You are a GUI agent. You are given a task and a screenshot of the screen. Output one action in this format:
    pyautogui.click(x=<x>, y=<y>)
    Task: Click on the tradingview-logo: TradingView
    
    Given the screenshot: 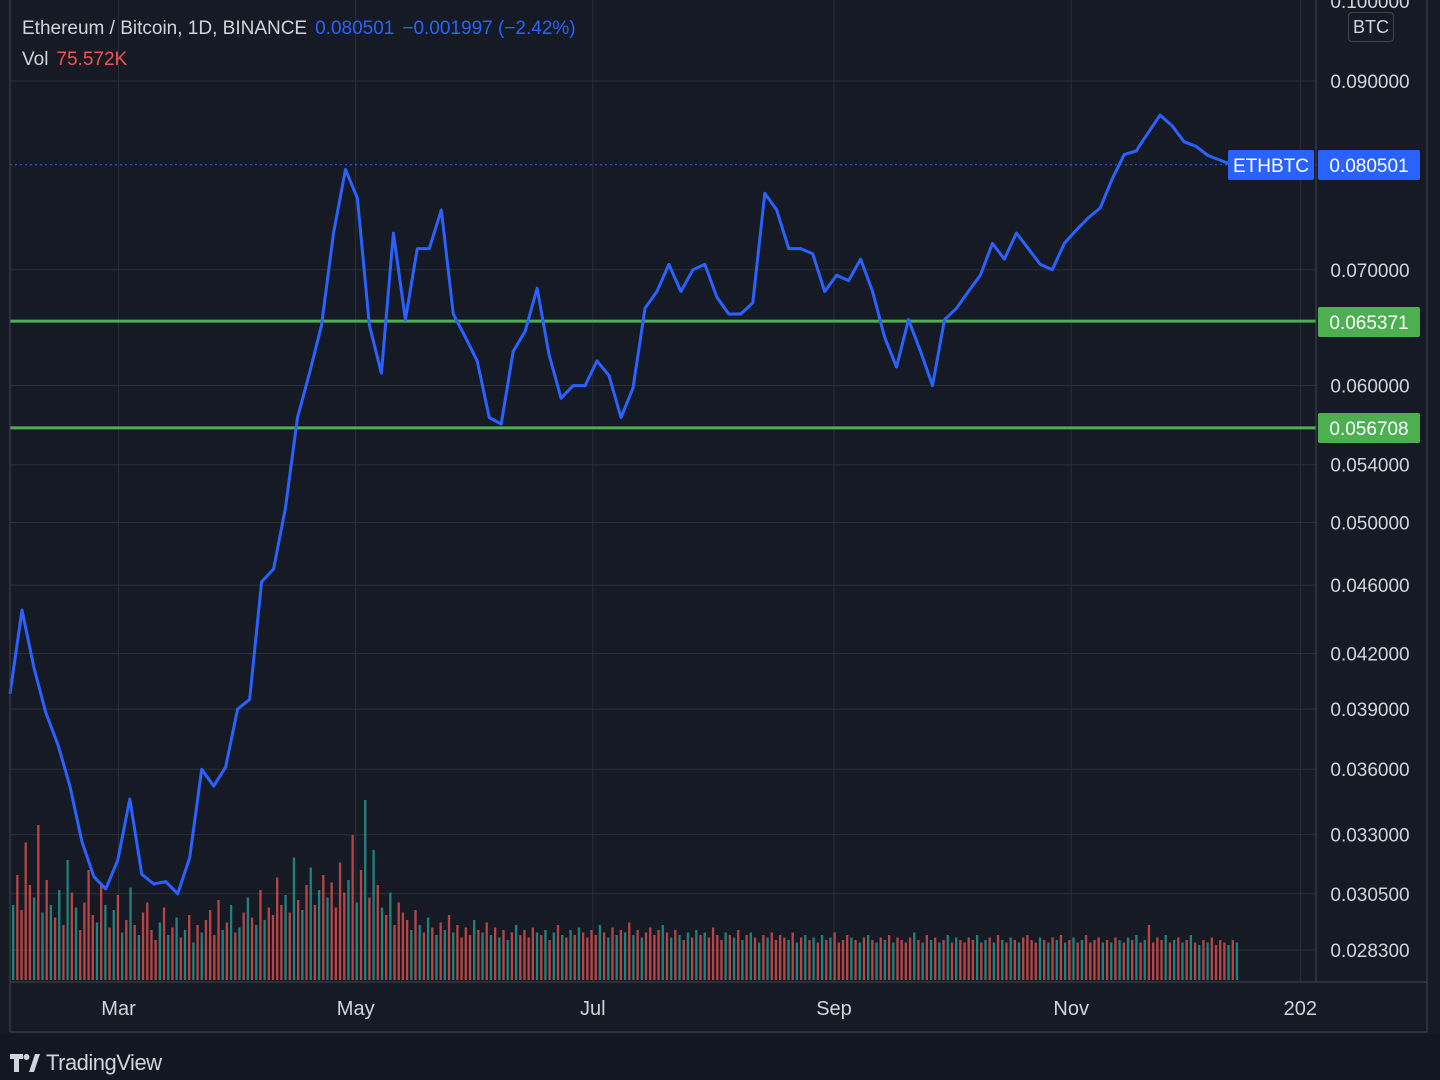 What is the action you would take?
    pyautogui.click(x=86, y=1063)
    